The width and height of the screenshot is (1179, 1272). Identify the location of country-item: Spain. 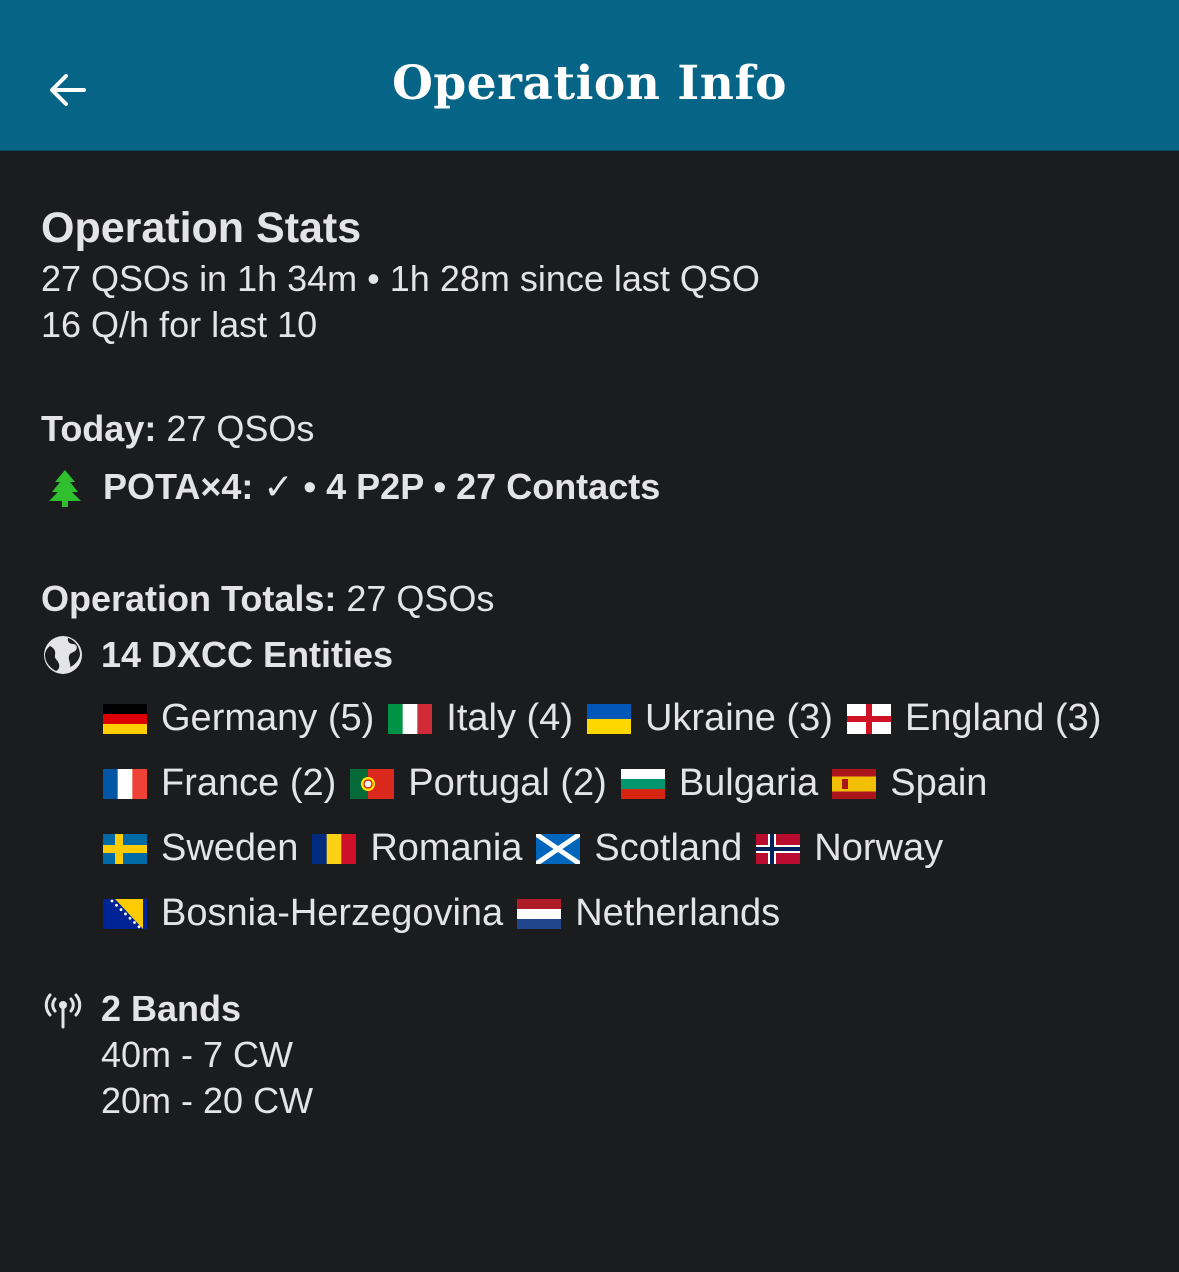
(909, 783).